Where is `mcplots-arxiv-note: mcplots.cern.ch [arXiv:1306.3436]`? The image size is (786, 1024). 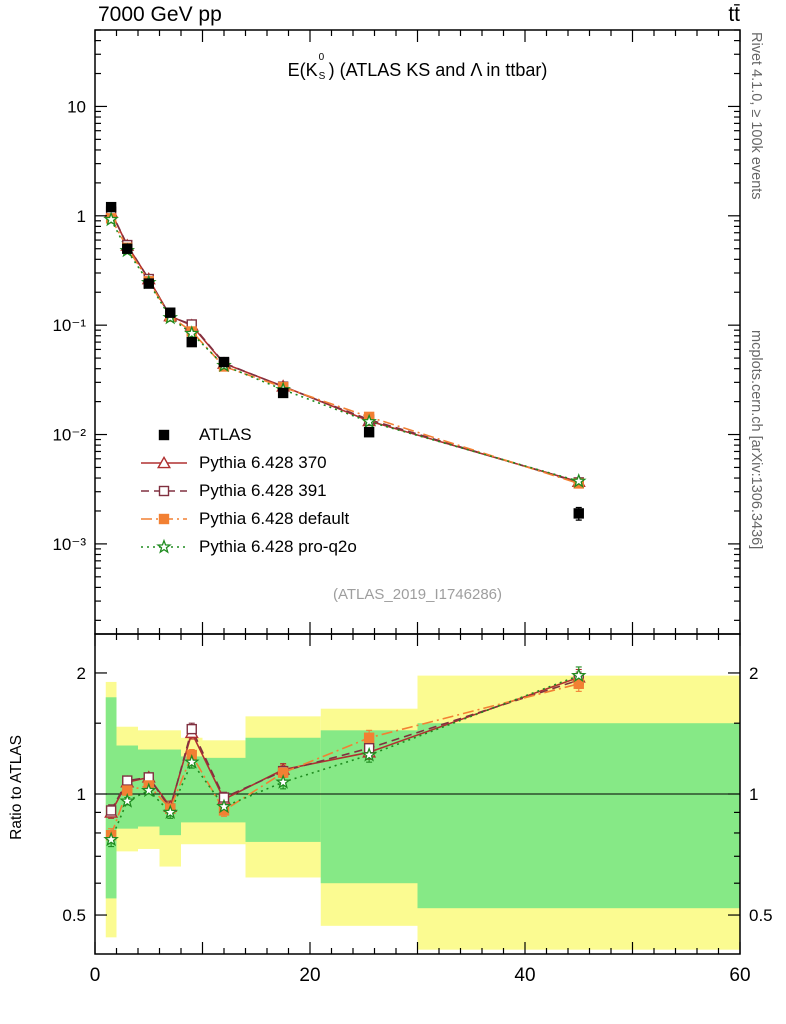 mcplots-arxiv-note: mcplots.cern.ch [arXiv:1306.3436] is located at coordinates (756, 440).